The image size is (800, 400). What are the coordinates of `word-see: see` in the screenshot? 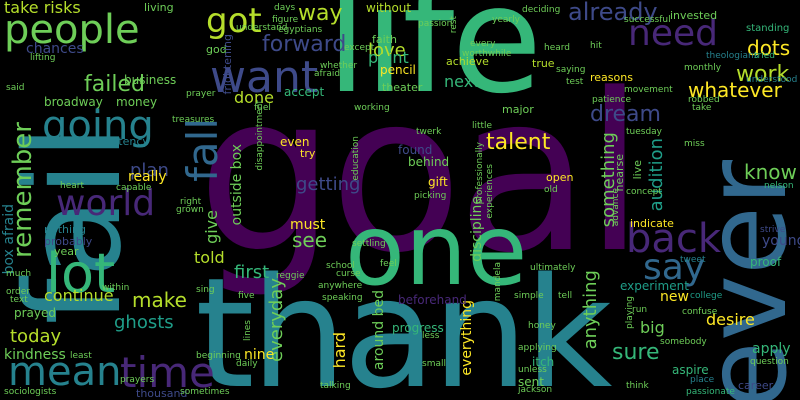 It's located at (310, 240).